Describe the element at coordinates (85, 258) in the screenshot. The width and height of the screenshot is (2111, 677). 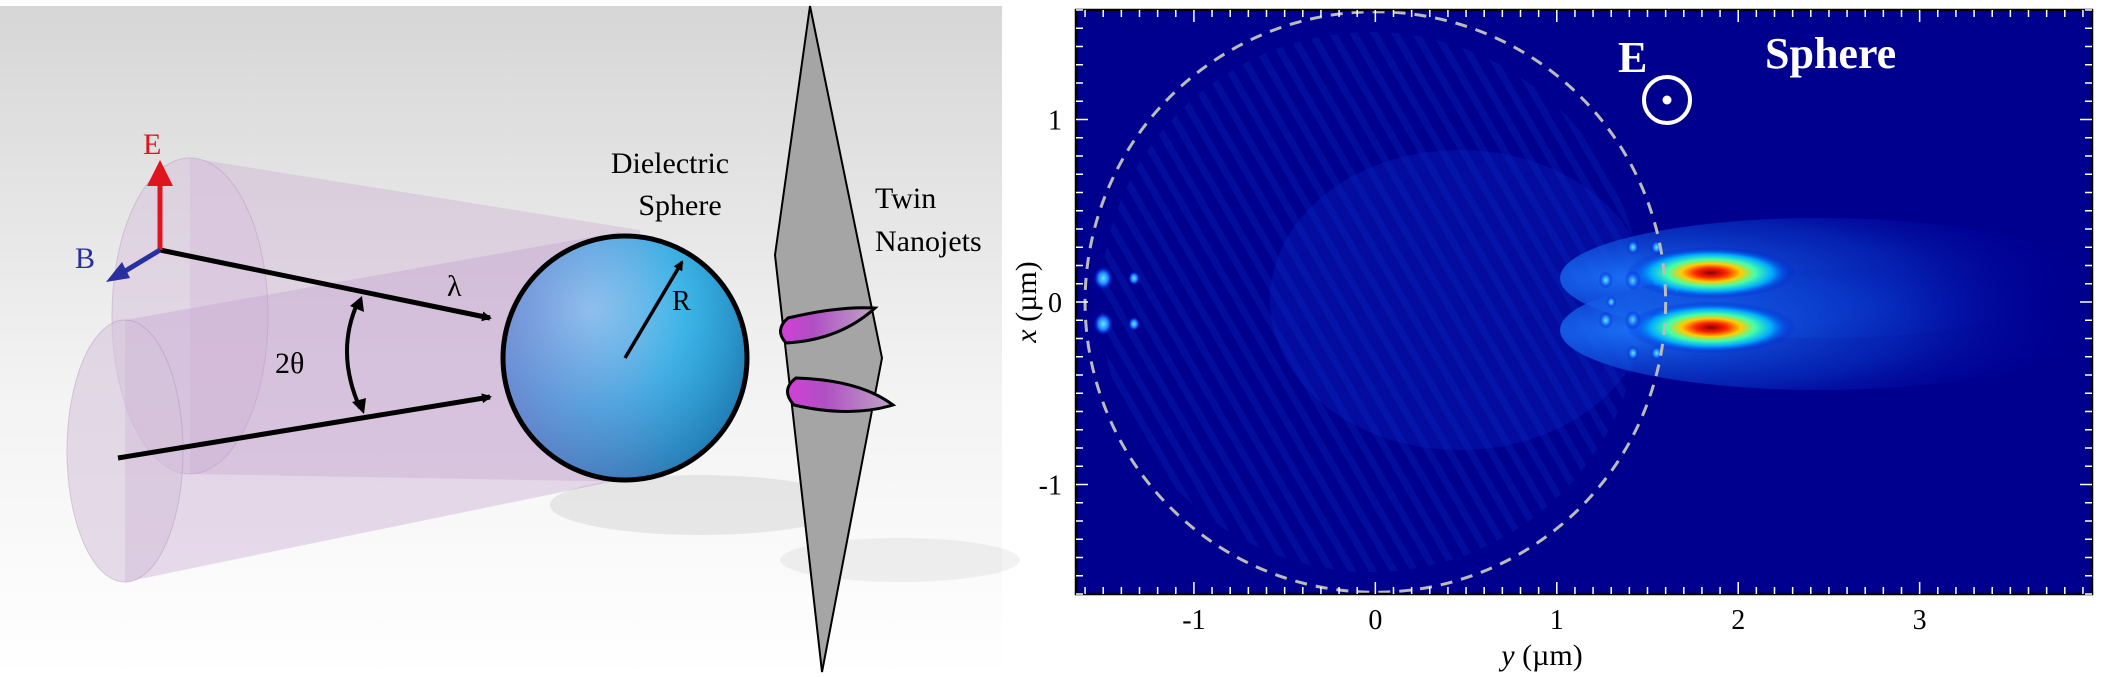
I see `b-field-label: B` at that location.